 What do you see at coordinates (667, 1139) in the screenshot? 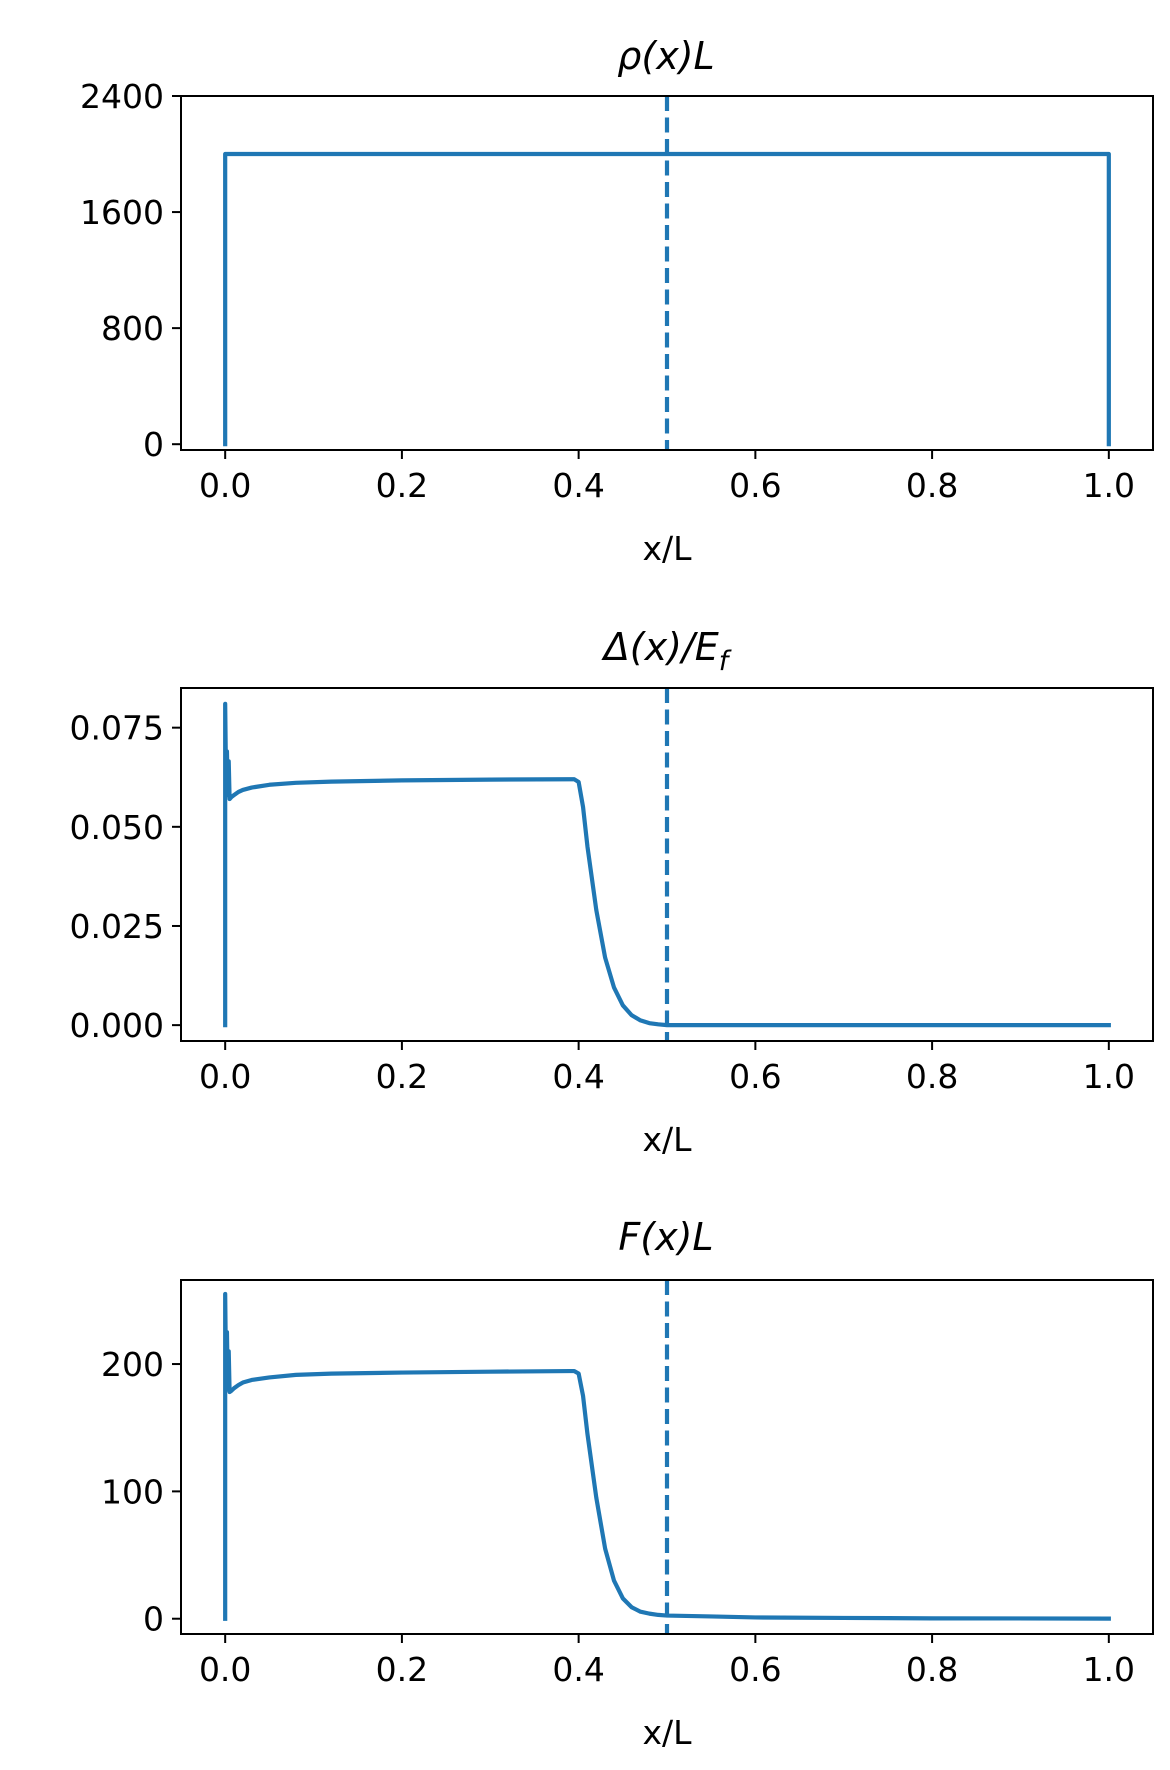
I see `gap-x-axis-label: x/L` at bounding box center [667, 1139].